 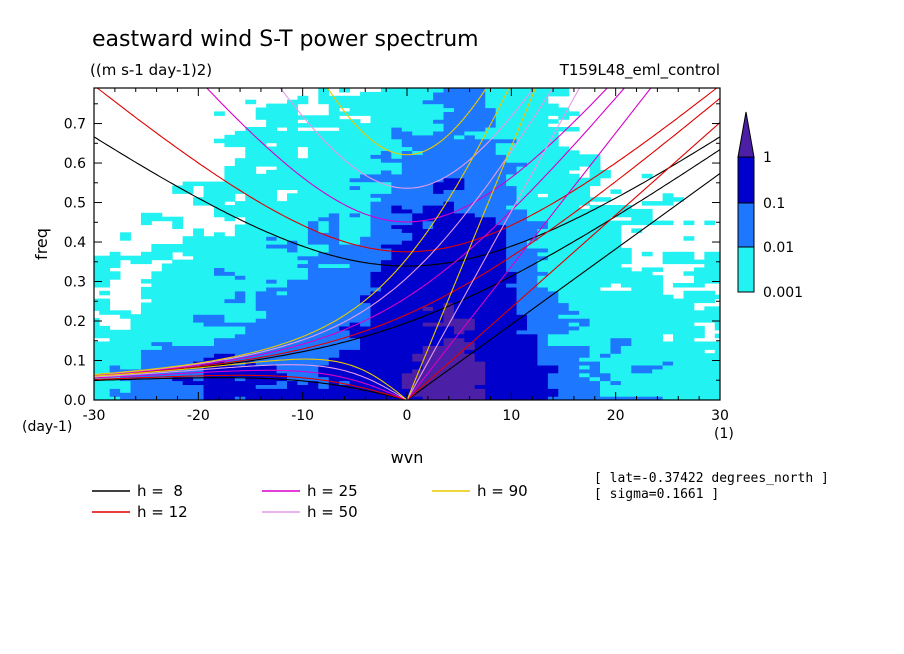 What do you see at coordinates (285, 39) in the screenshot?
I see `chart-title: eastward wind S-T power spectrum` at bounding box center [285, 39].